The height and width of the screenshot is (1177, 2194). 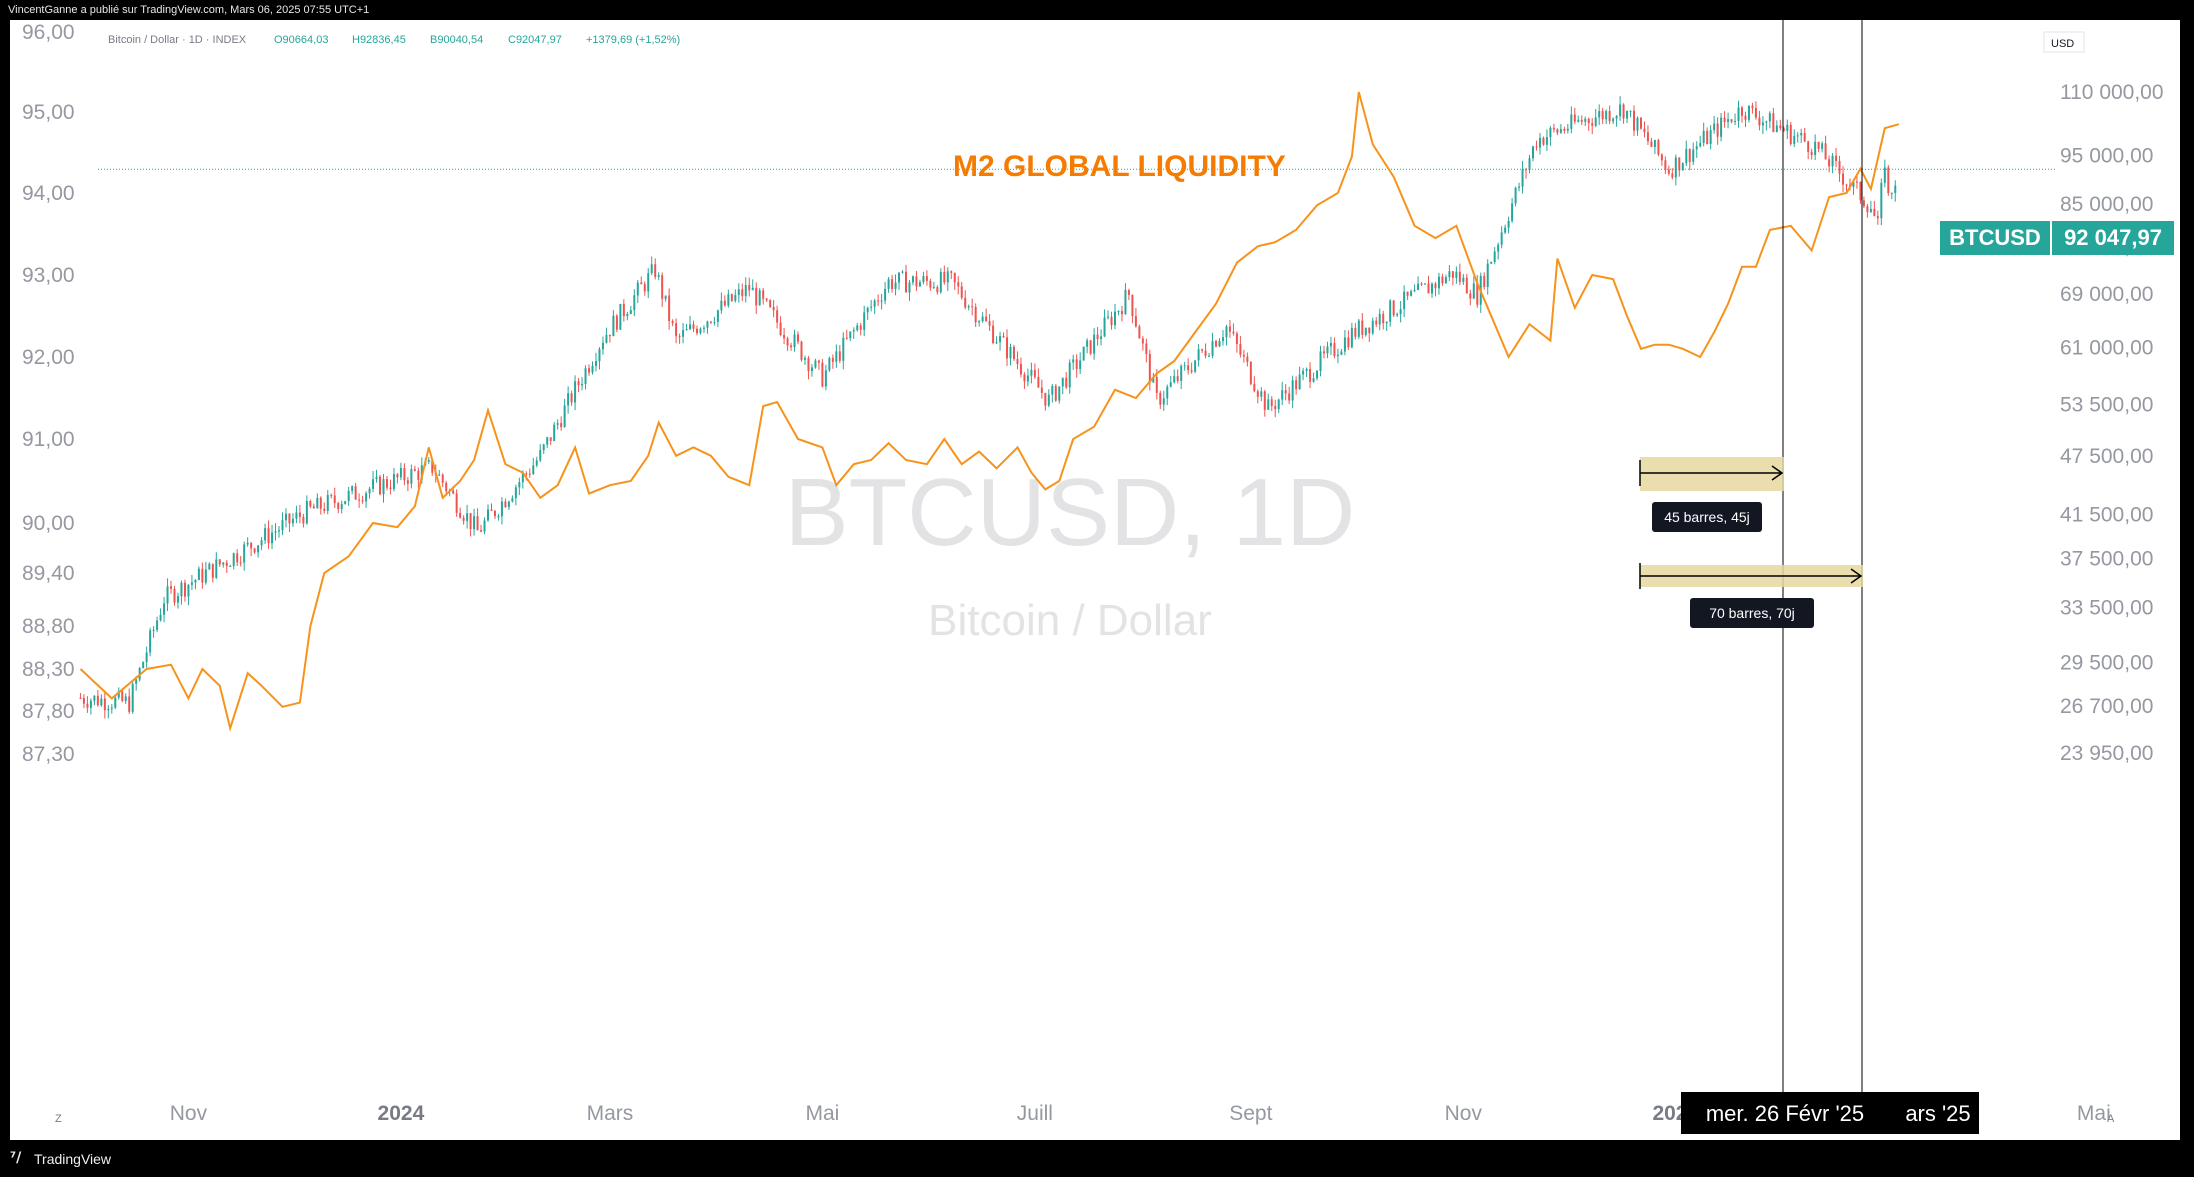 What do you see at coordinates (1070, 620) in the screenshot?
I see `watermark-description: Bitcoin / Dollar` at bounding box center [1070, 620].